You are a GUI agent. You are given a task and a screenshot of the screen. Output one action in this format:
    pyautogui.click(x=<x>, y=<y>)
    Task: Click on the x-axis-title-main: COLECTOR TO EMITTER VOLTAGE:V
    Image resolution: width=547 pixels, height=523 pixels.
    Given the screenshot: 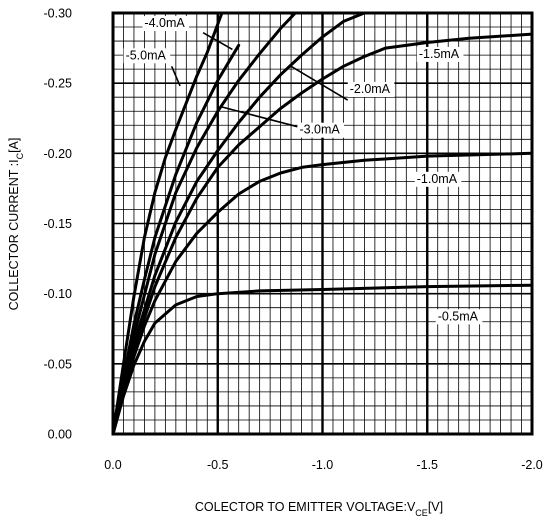 What is the action you would take?
    pyautogui.click(x=305, y=507)
    